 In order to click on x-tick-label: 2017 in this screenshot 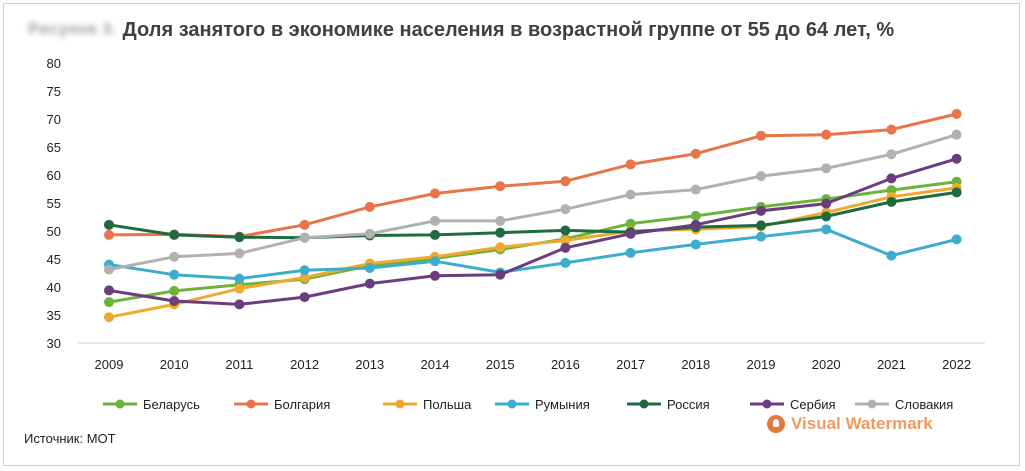, I will do `click(630, 364)`.